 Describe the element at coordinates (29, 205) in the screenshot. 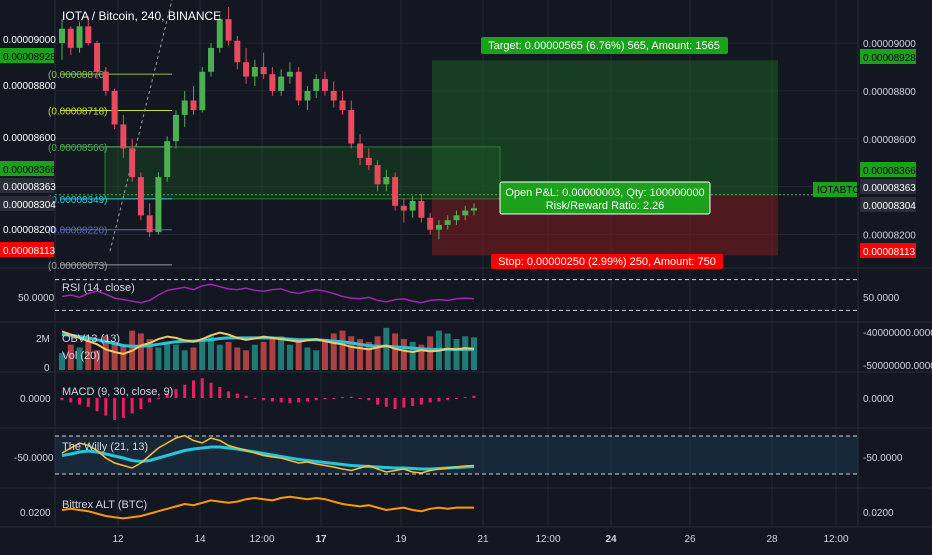

I see `left-price-tick: 0.00008304` at that location.